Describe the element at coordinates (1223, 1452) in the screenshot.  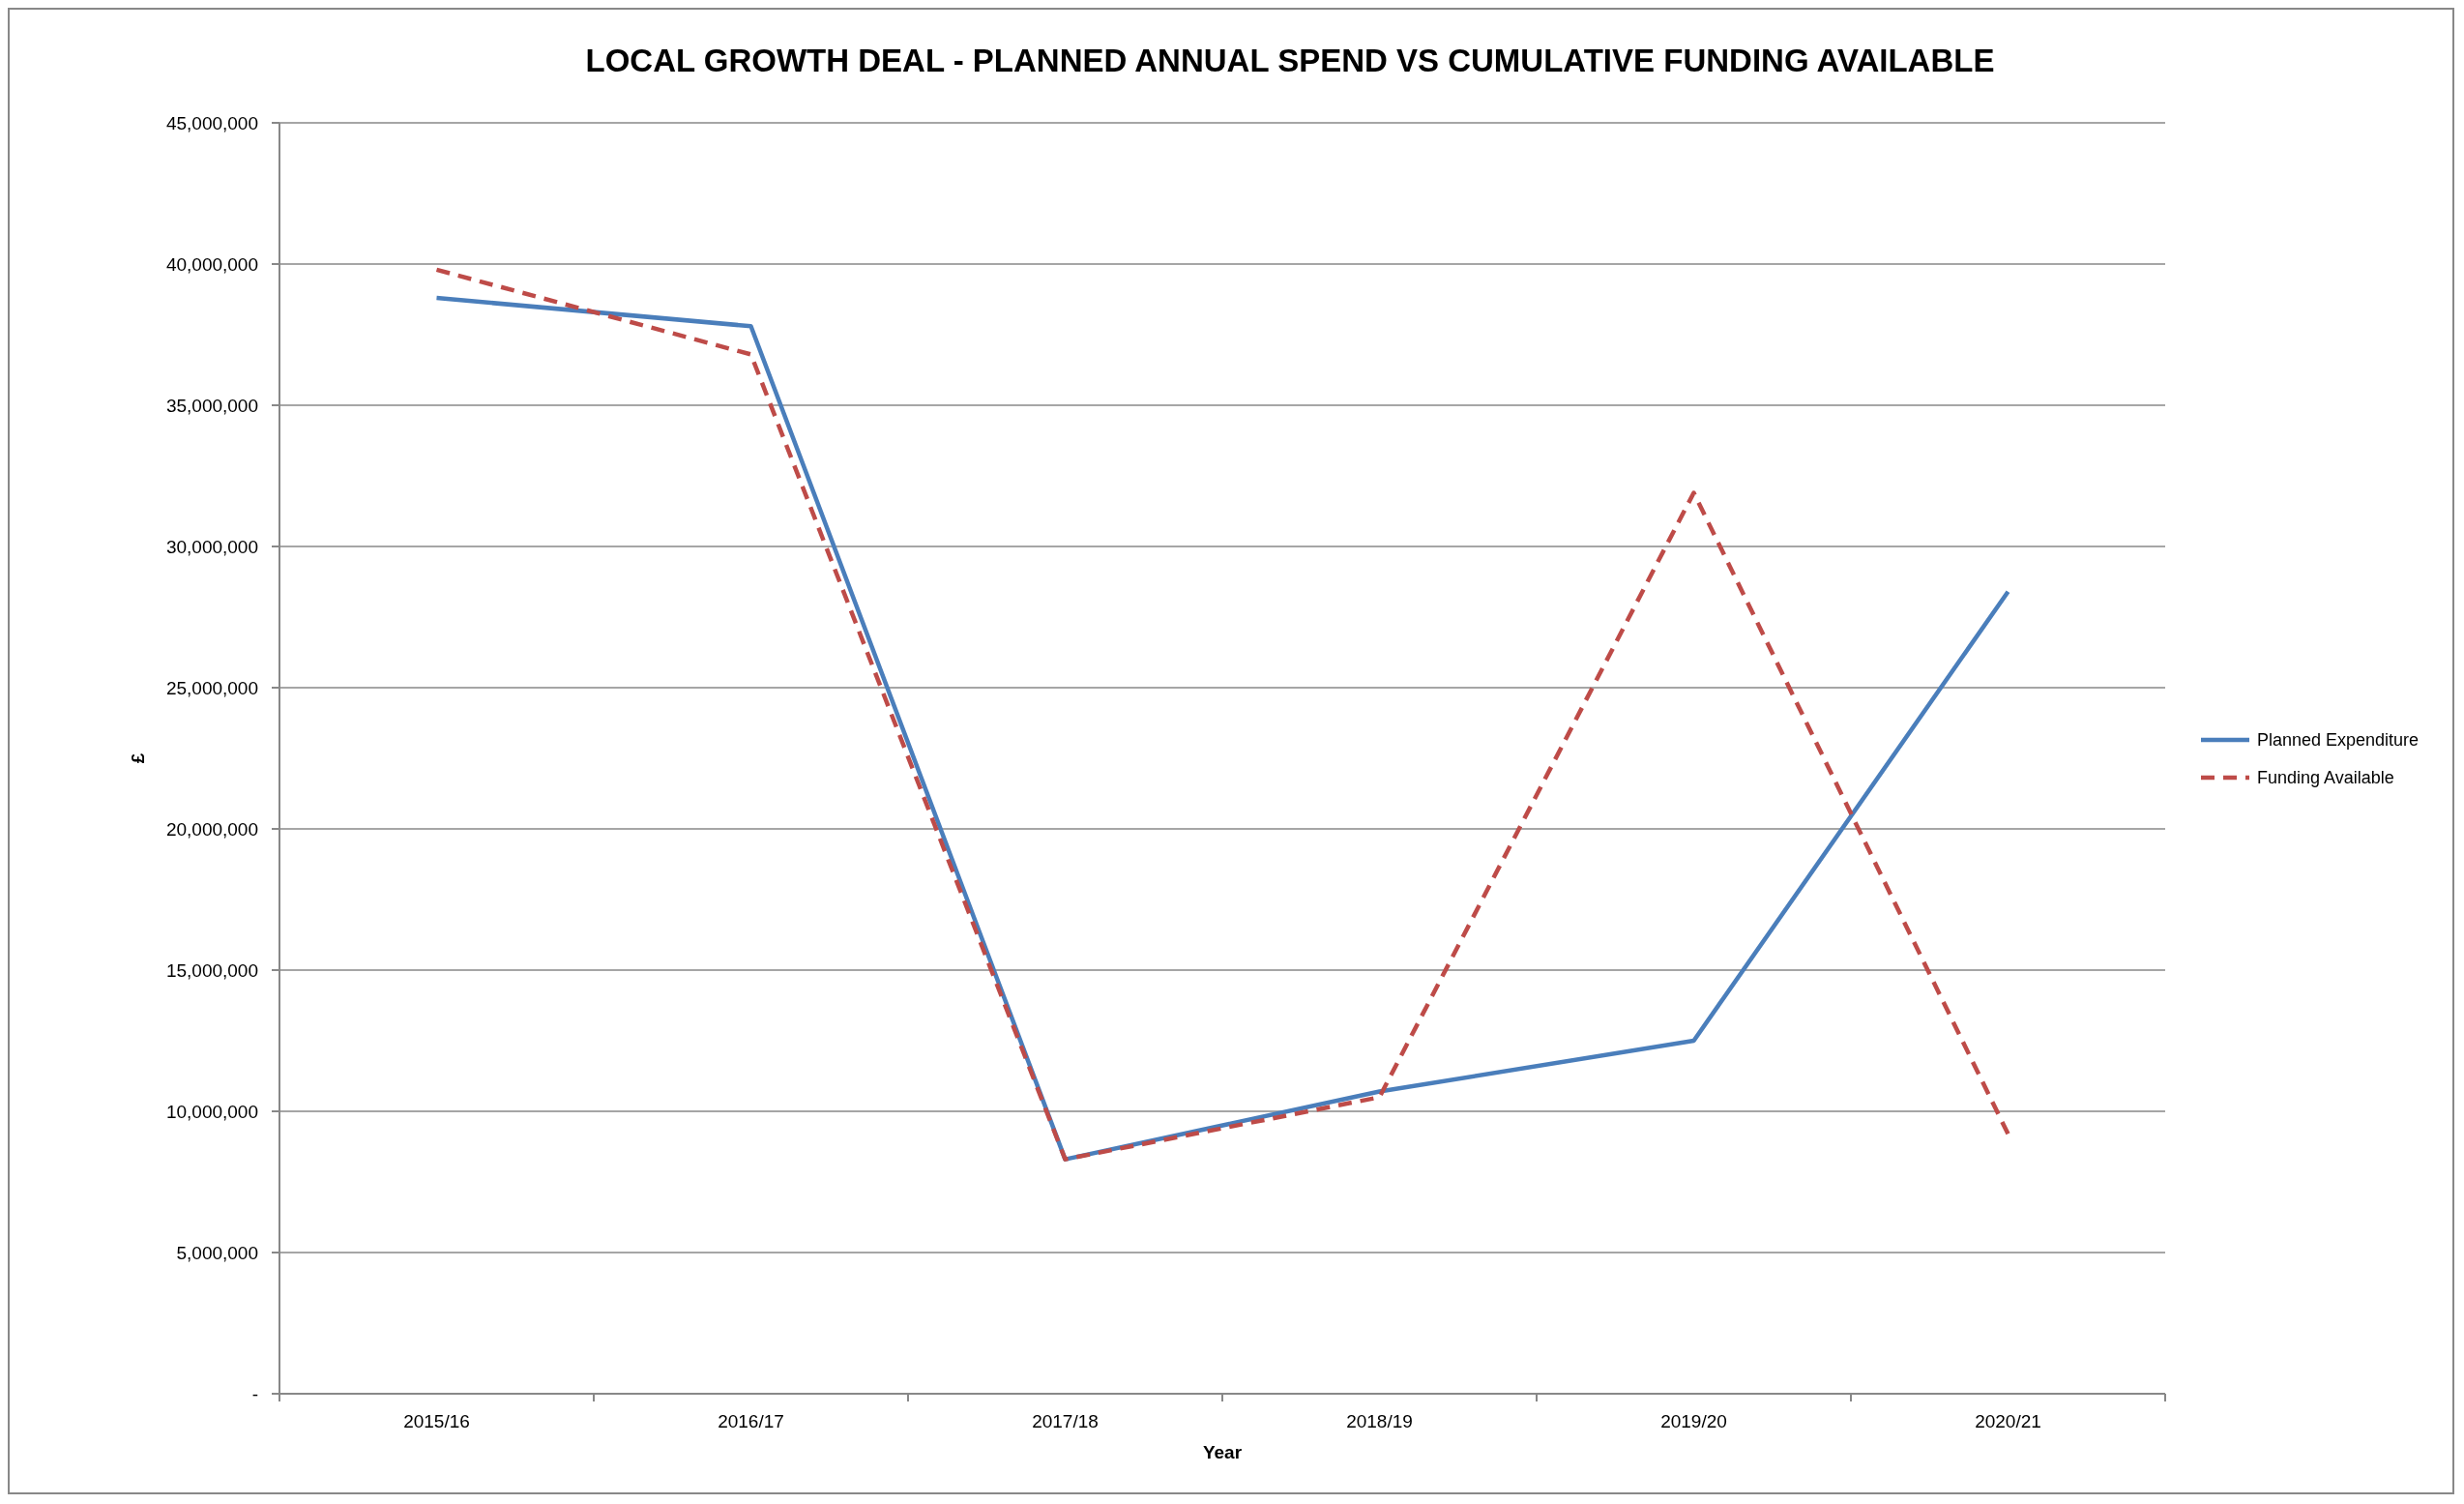
I see `x-axis-title: Year` at that location.